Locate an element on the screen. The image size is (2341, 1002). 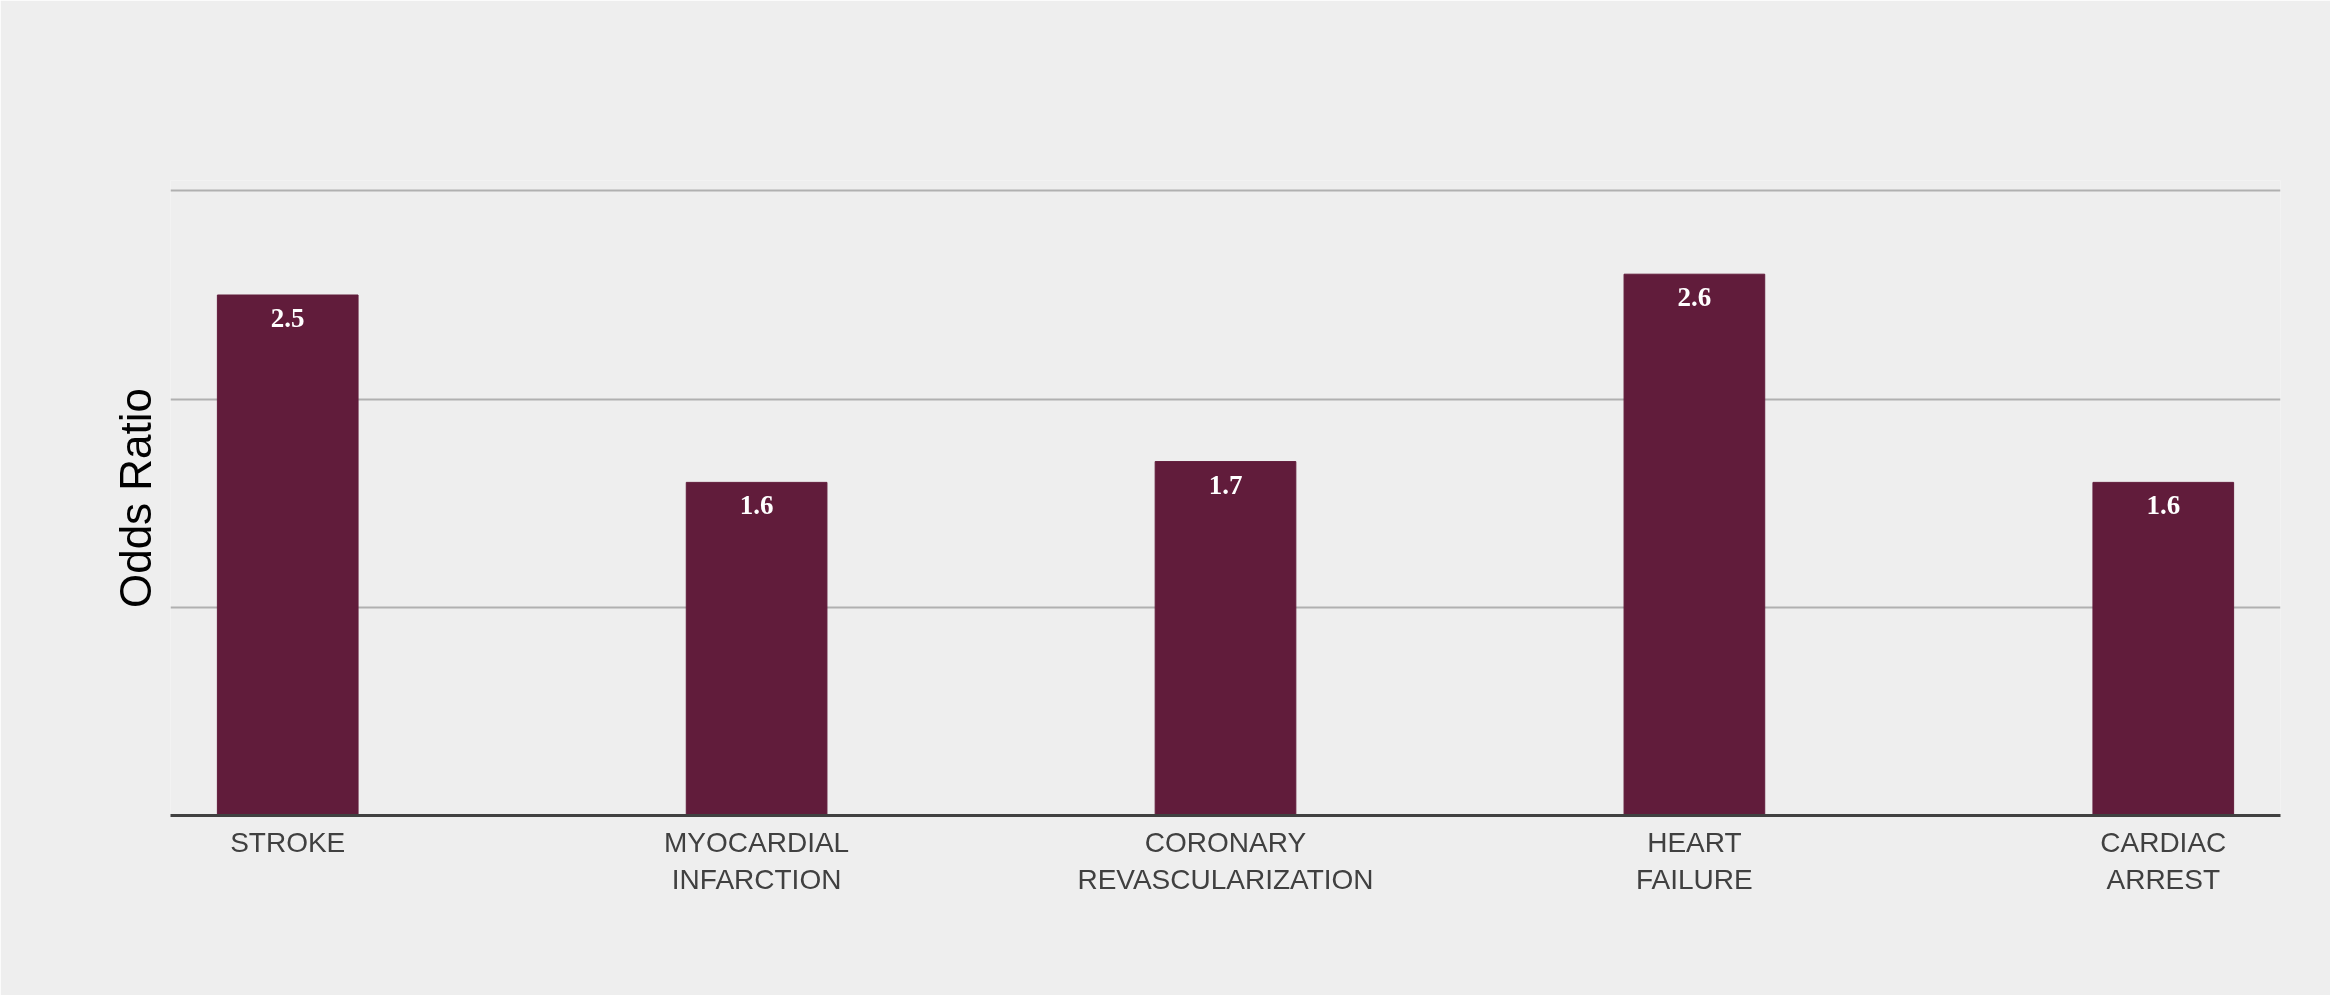
x-tick-label: HEART FAILURE is located at coordinates (1694, 860).